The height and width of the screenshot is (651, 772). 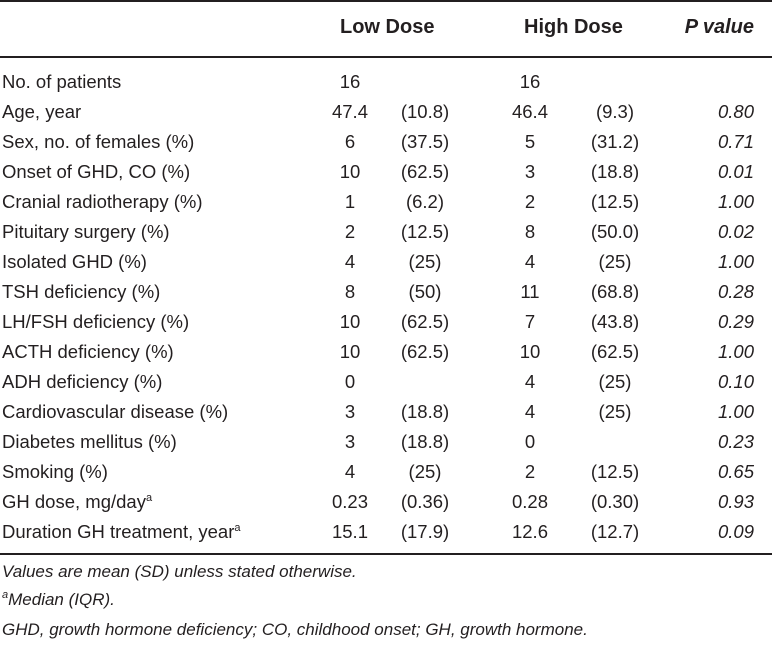 What do you see at coordinates (425, 201) in the screenshot?
I see `low-dose-sd: (6.2)` at bounding box center [425, 201].